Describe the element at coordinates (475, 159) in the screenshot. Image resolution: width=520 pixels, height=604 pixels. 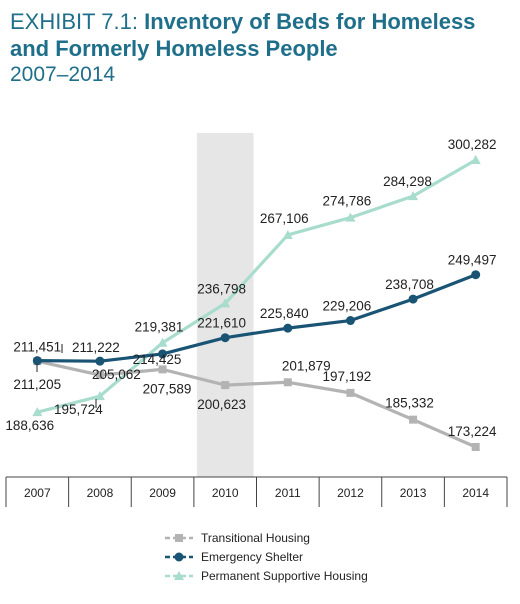
I see `point-permanent-supportive-housing-2014` at that location.